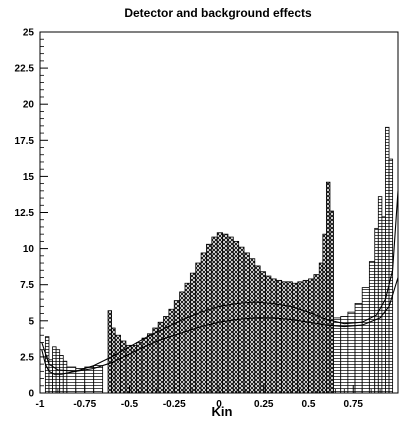 This screenshot has width=399, height=421. I want to click on y-tick-label: 5, so click(31, 321).